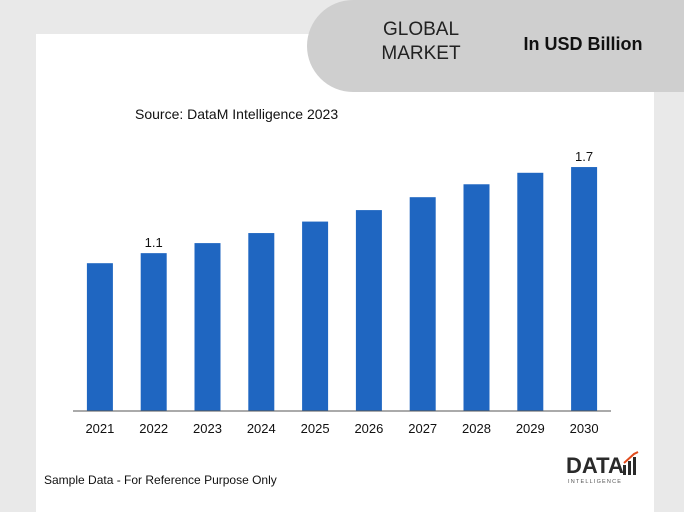 This screenshot has height=512, width=684. Describe the element at coordinates (315, 316) in the screenshot. I see `bar-2025` at that location.